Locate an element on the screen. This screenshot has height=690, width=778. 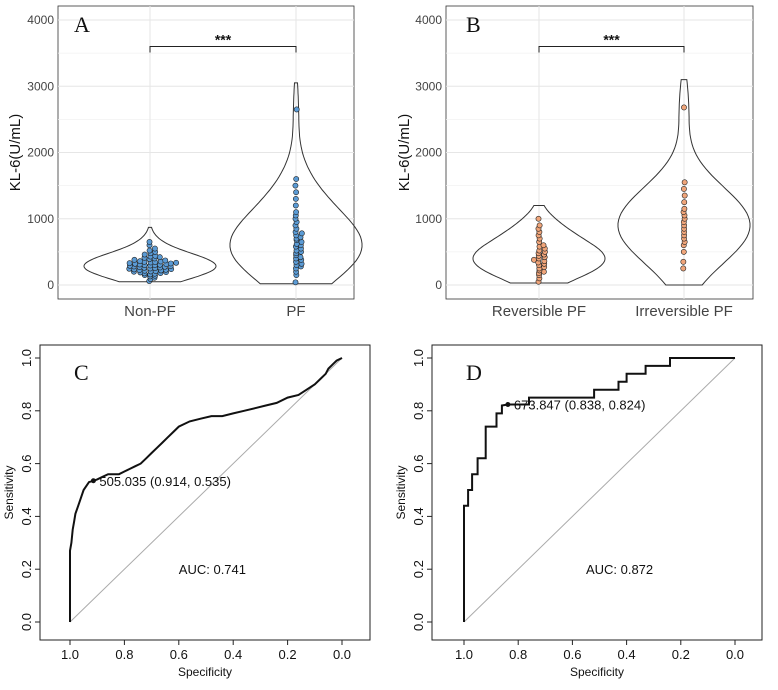
violin-pf is located at coordinates (296, 183).